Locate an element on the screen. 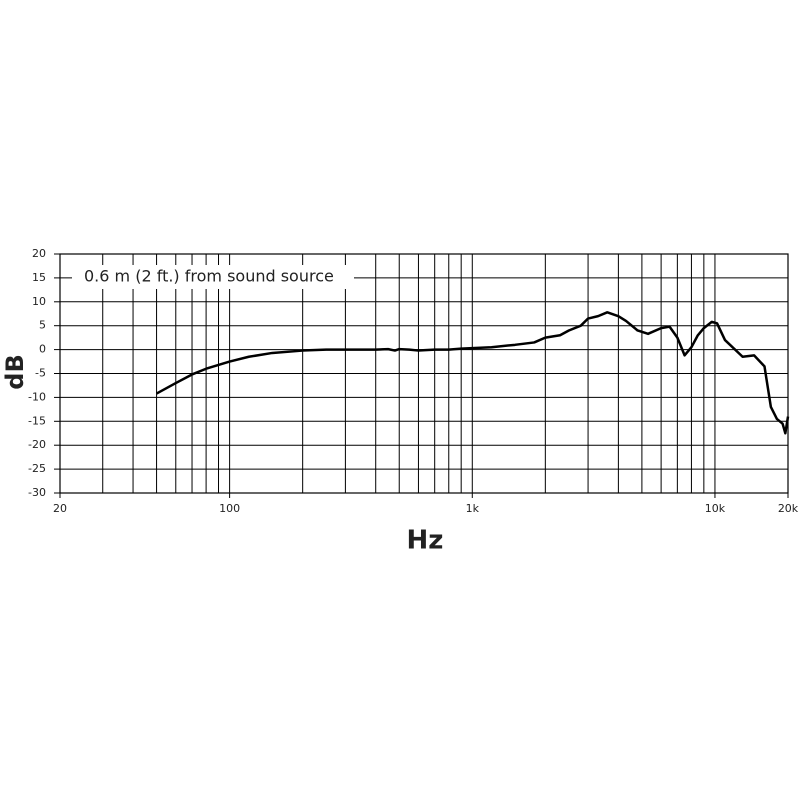 The width and height of the screenshot is (800, 800). x-tick-label: 10k is located at coordinates (715, 508).